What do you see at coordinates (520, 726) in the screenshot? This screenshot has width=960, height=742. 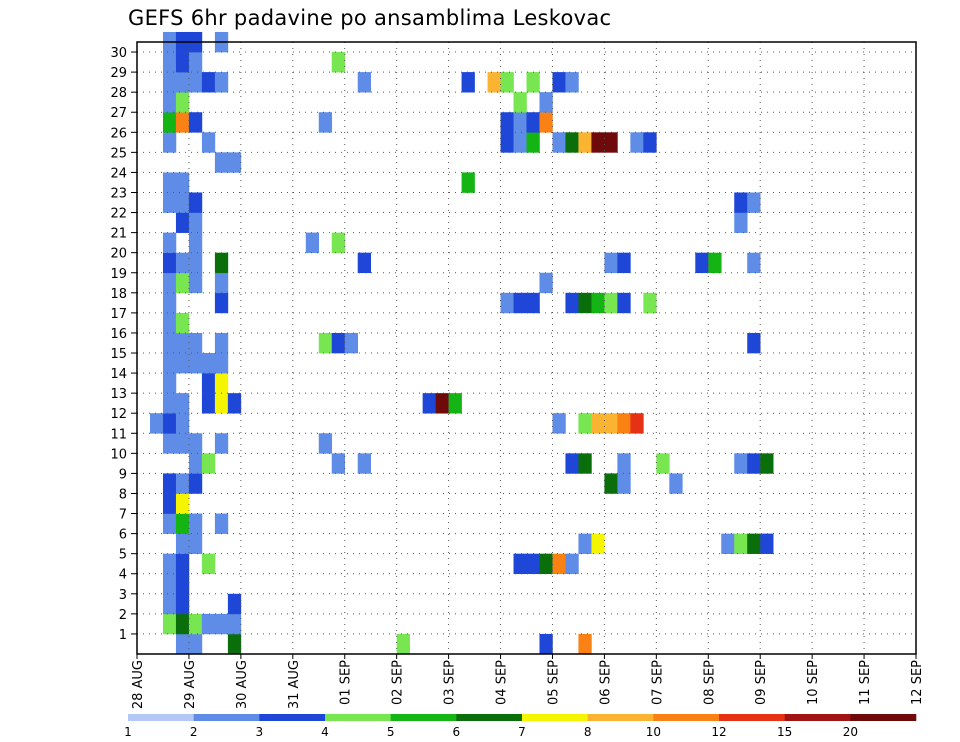 I see `color-legend: 1 2 3 4 5 6 7 8 10 12 15 20` at bounding box center [520, 726].